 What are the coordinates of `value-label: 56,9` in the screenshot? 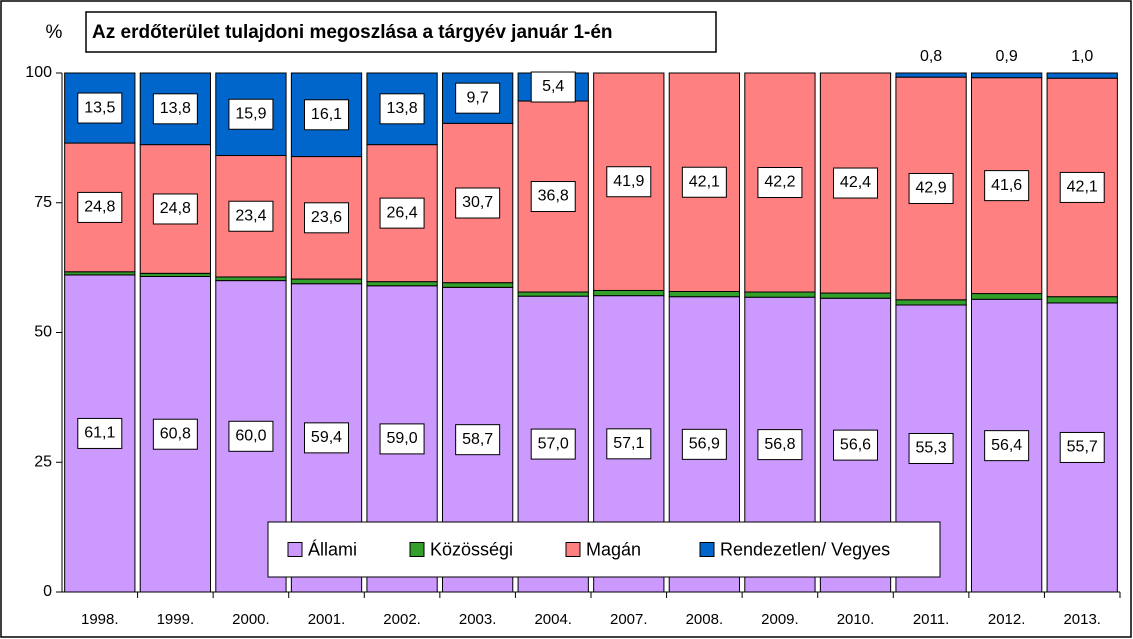 It's located at (704, 444).